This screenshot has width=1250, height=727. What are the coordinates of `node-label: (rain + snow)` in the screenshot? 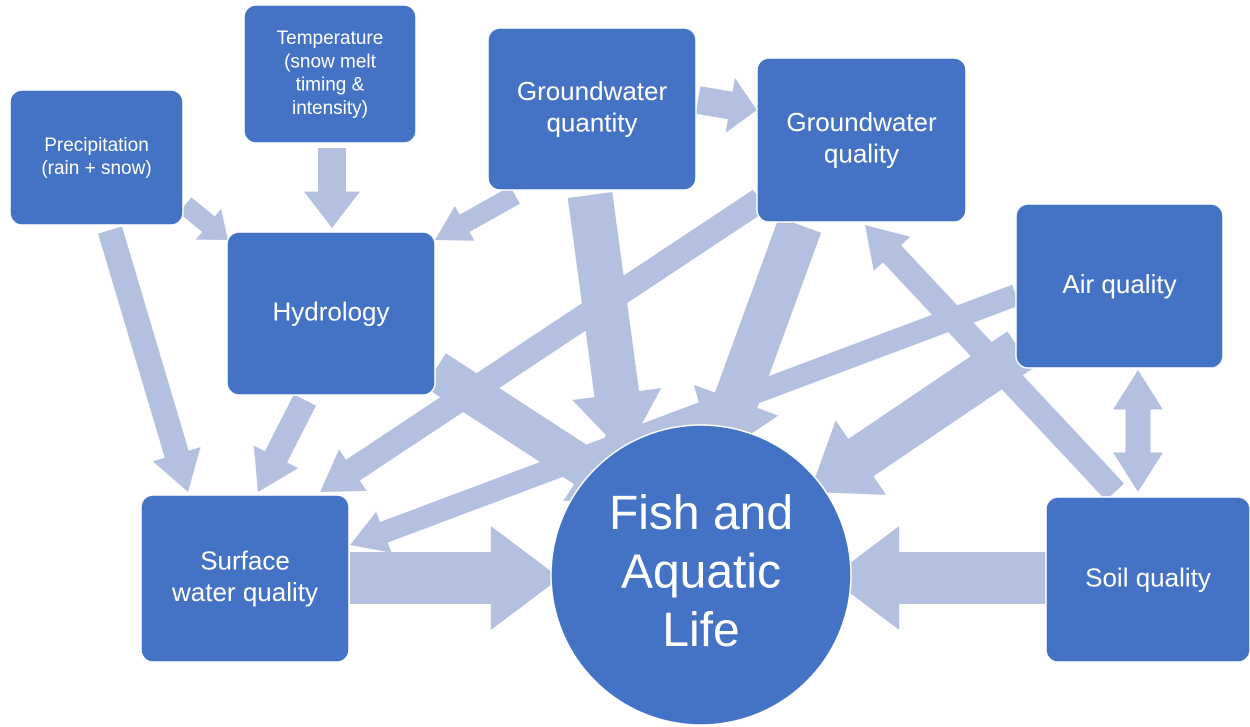 It's located at (96, 168).